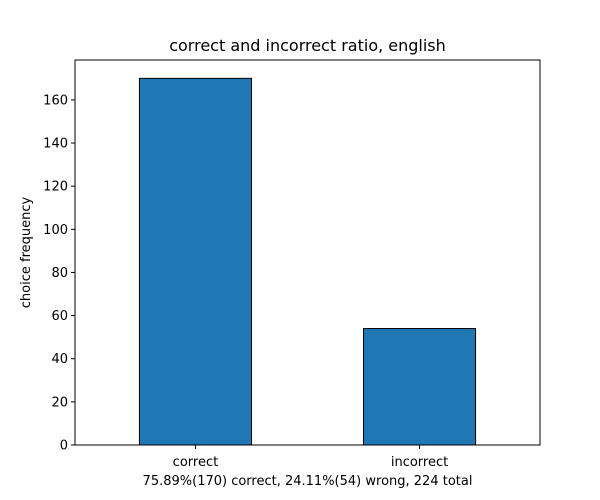 Image resolution: width=600 pixels, height=500 pixels. I want to click on chart-title: correct and incorrect ratio, english, so click(307, 45).